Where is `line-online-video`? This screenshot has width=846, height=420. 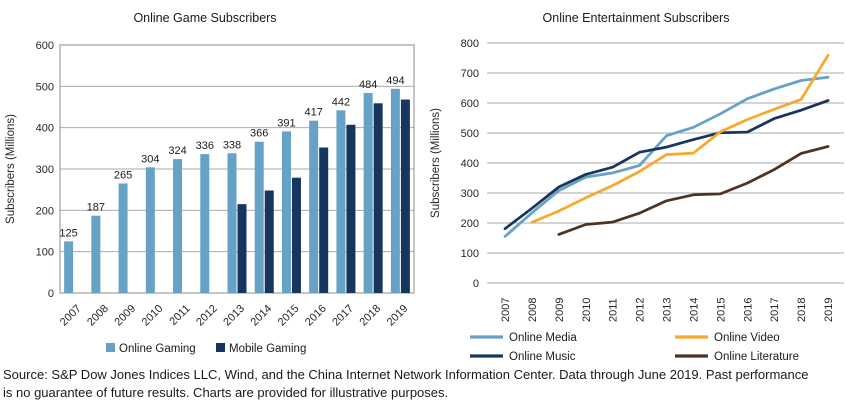
line-online-video is located at coordinates (680, 138).